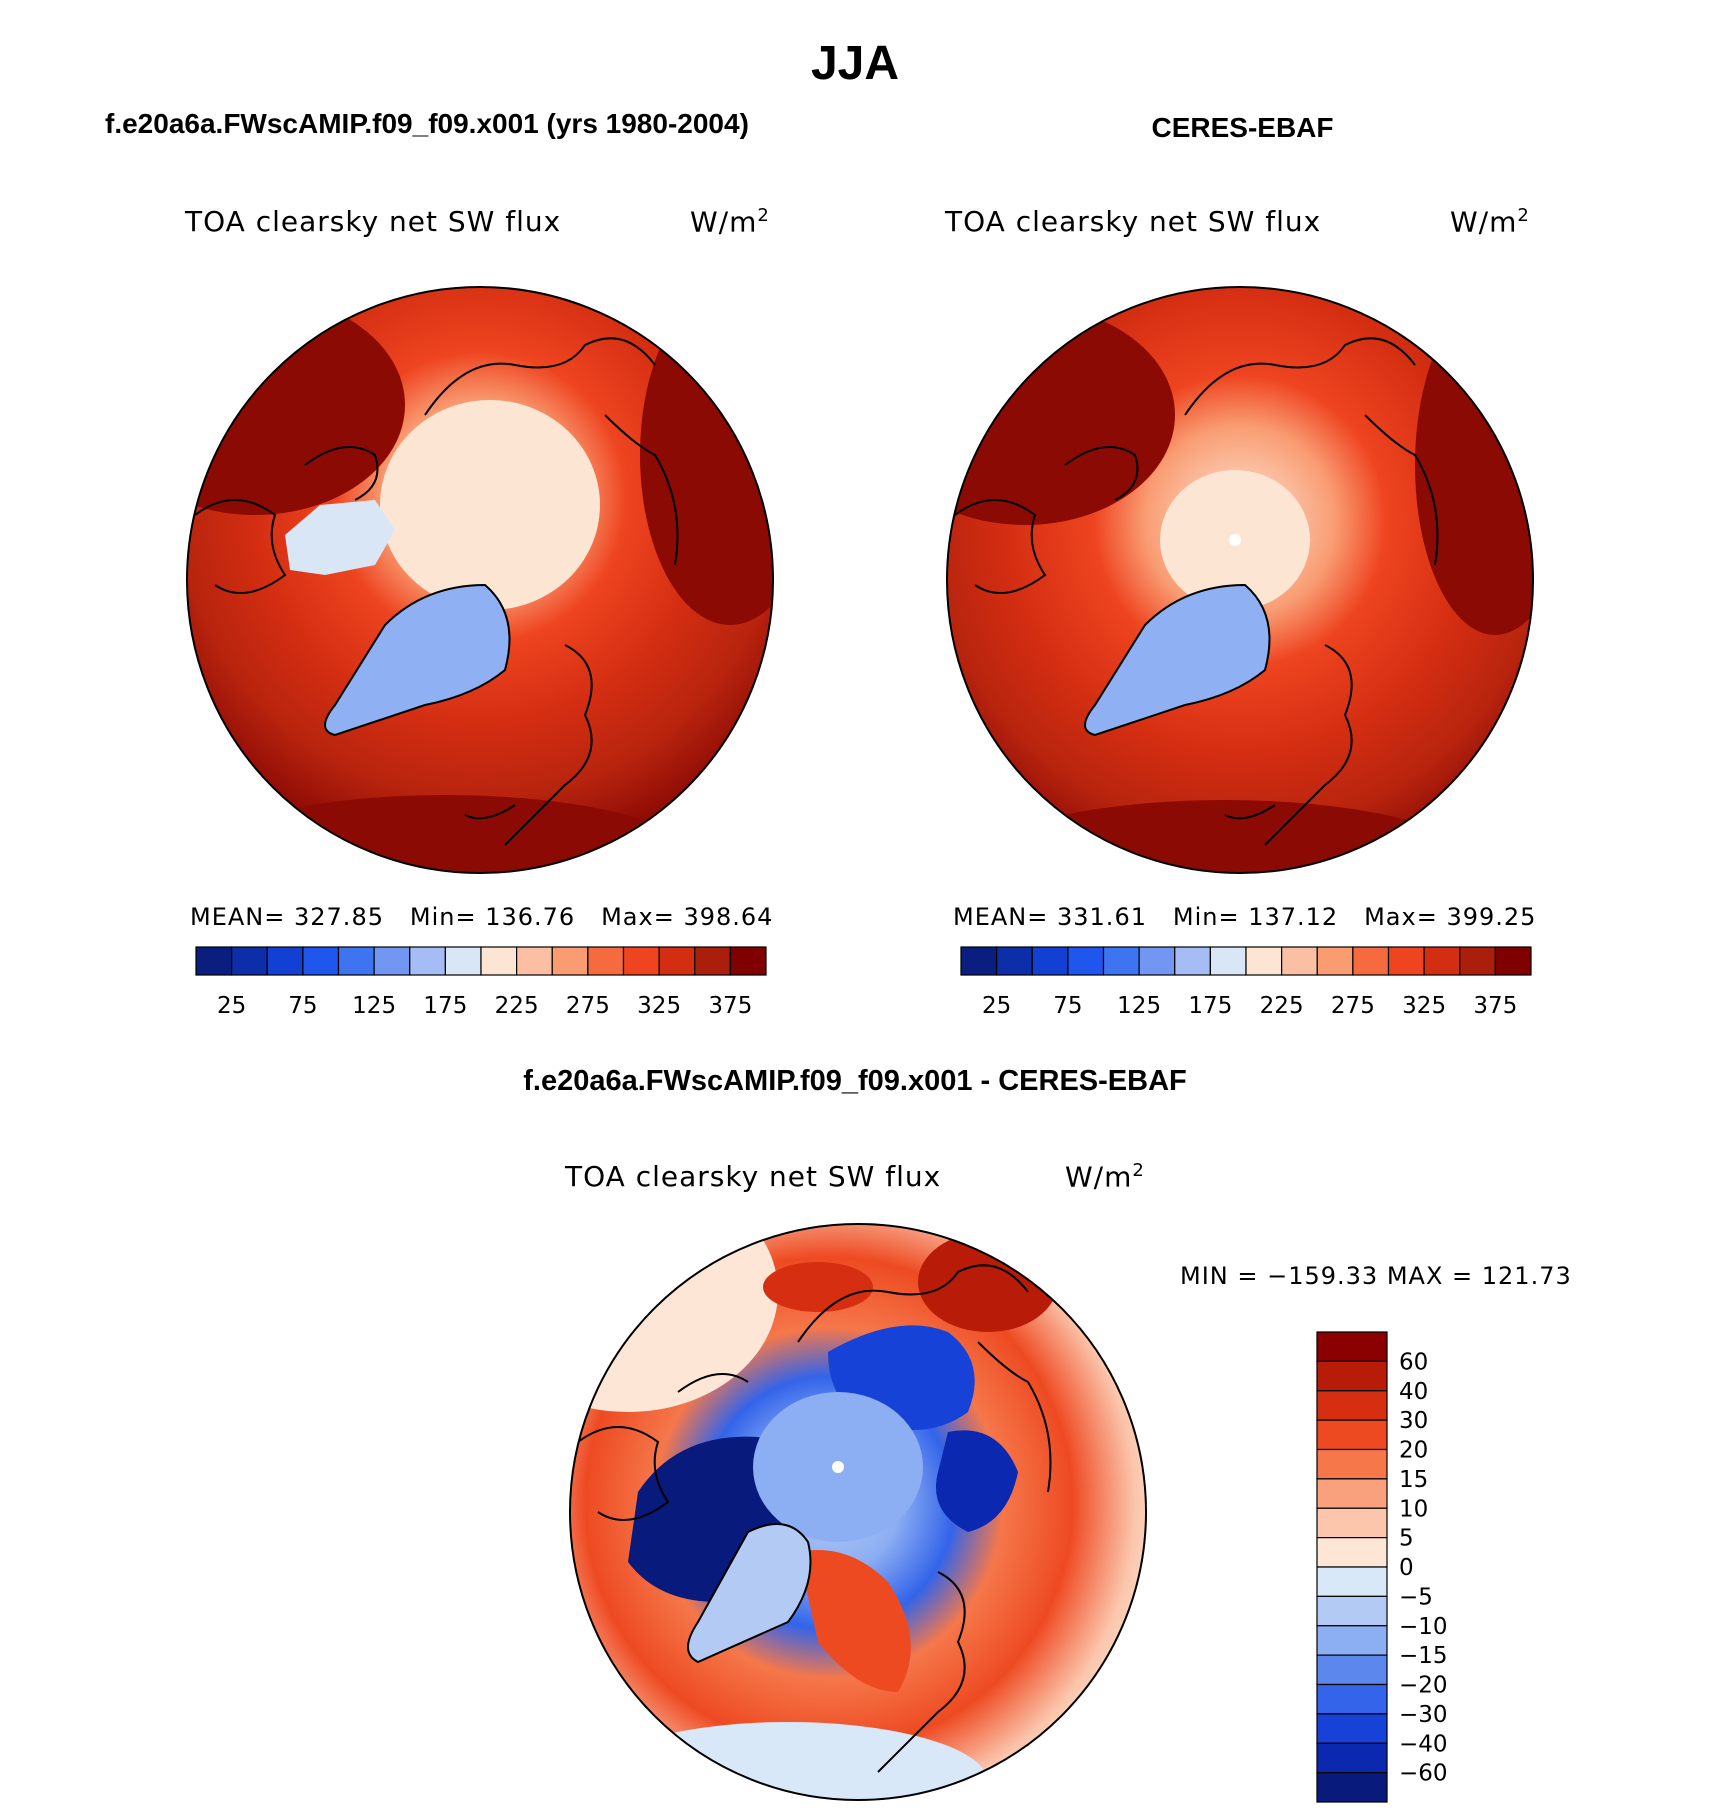 The height and width of the screenshot is (1811, 1710). What do you see at coordinates (238, 917) in the screenshot?
I see `mean-label: MEAN=` at bounding box center [238, 917].